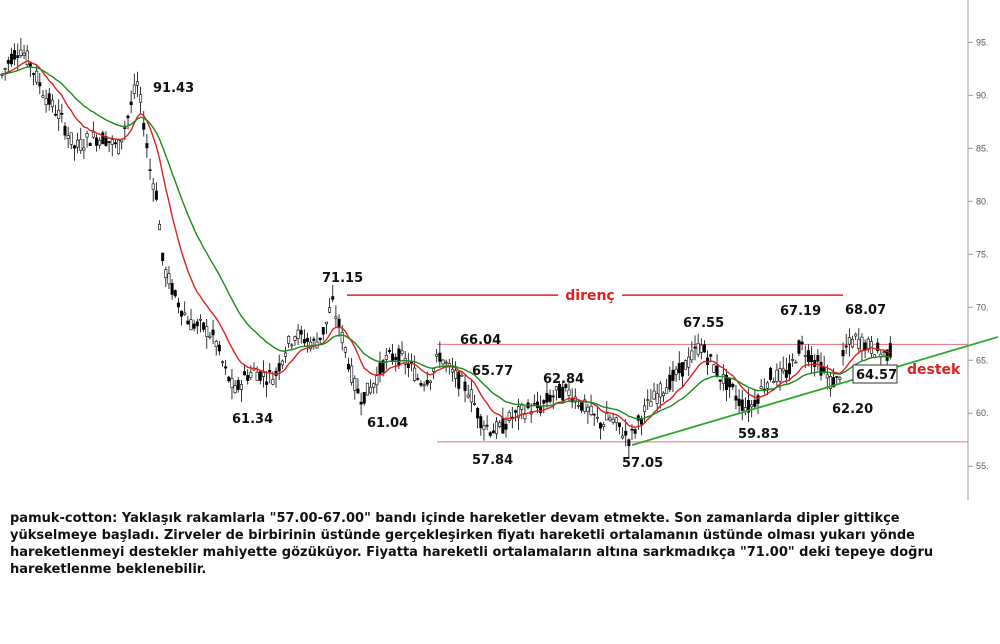  What do you see at coordinates (252, 419) in the screenshot?
I see `peak-label: 61.34` at bounding box center [252, 419].